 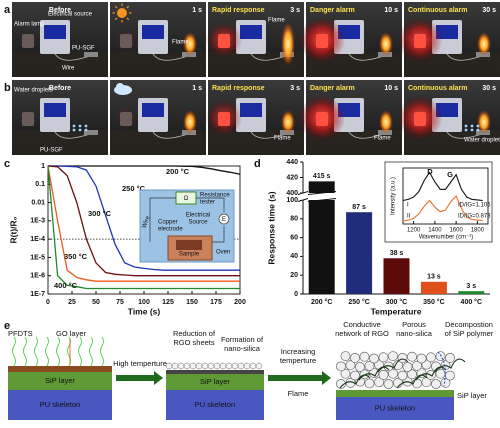 What do you see at coordinates (396, 311) in the screenshot?
I see `x-axis-title: Temperature` at bounding box center [396, 311].